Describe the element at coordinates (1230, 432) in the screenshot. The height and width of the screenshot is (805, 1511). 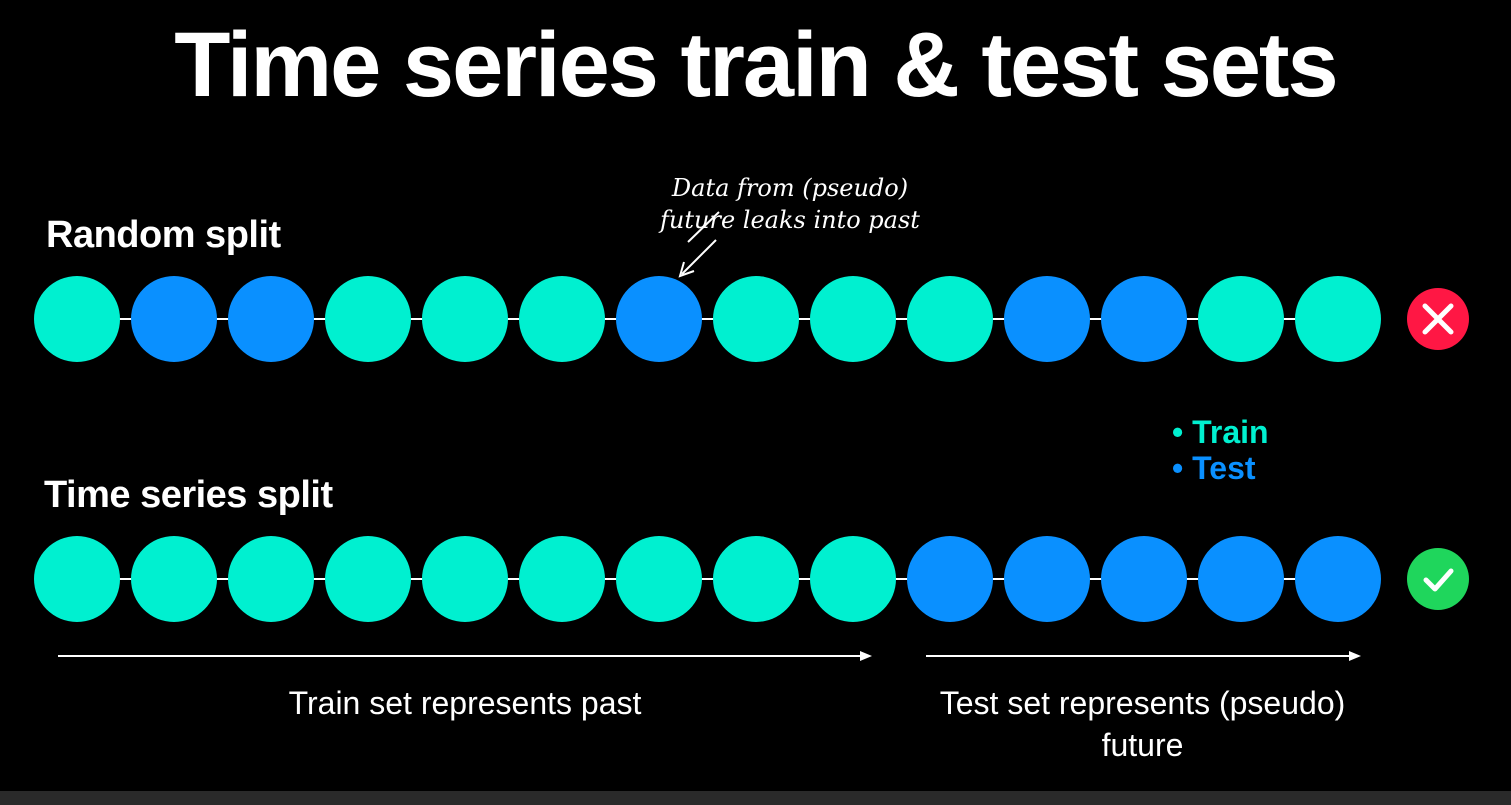
I see `legend-train-label: Train` at that location.